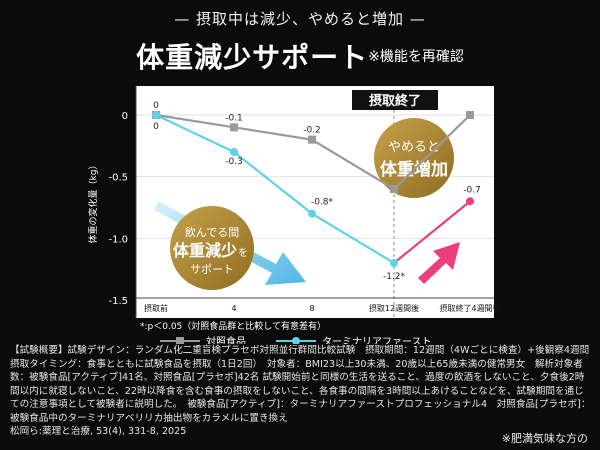 The width and height of the screenshot is (600, 450). What do you see at coordinates (414, 158) in the screenshot?
I see `stop-badge` at bounding box center [414, 158].